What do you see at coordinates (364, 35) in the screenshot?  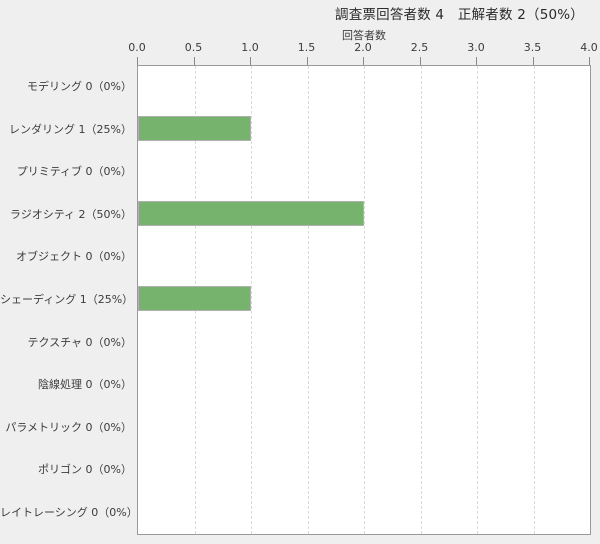 I see `x-axis-title: 回答者数` at bounding box center [364, 35].